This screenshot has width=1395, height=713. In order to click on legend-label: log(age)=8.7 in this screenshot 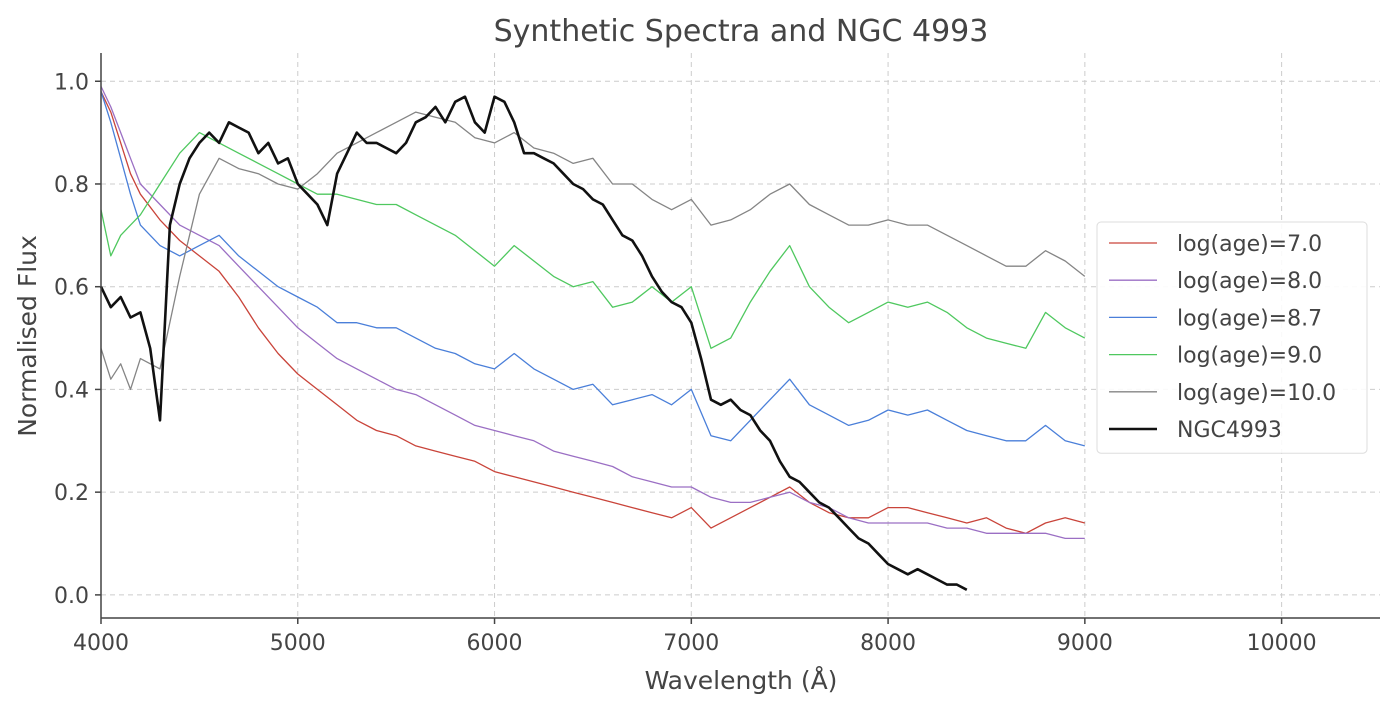, I will do `click(1249, 318)`.